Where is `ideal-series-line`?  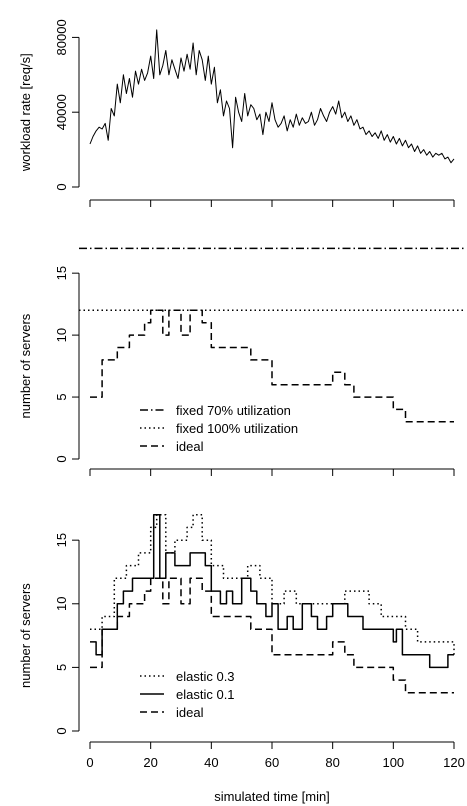 ideal-series-line is located at coordinates (272, 366).